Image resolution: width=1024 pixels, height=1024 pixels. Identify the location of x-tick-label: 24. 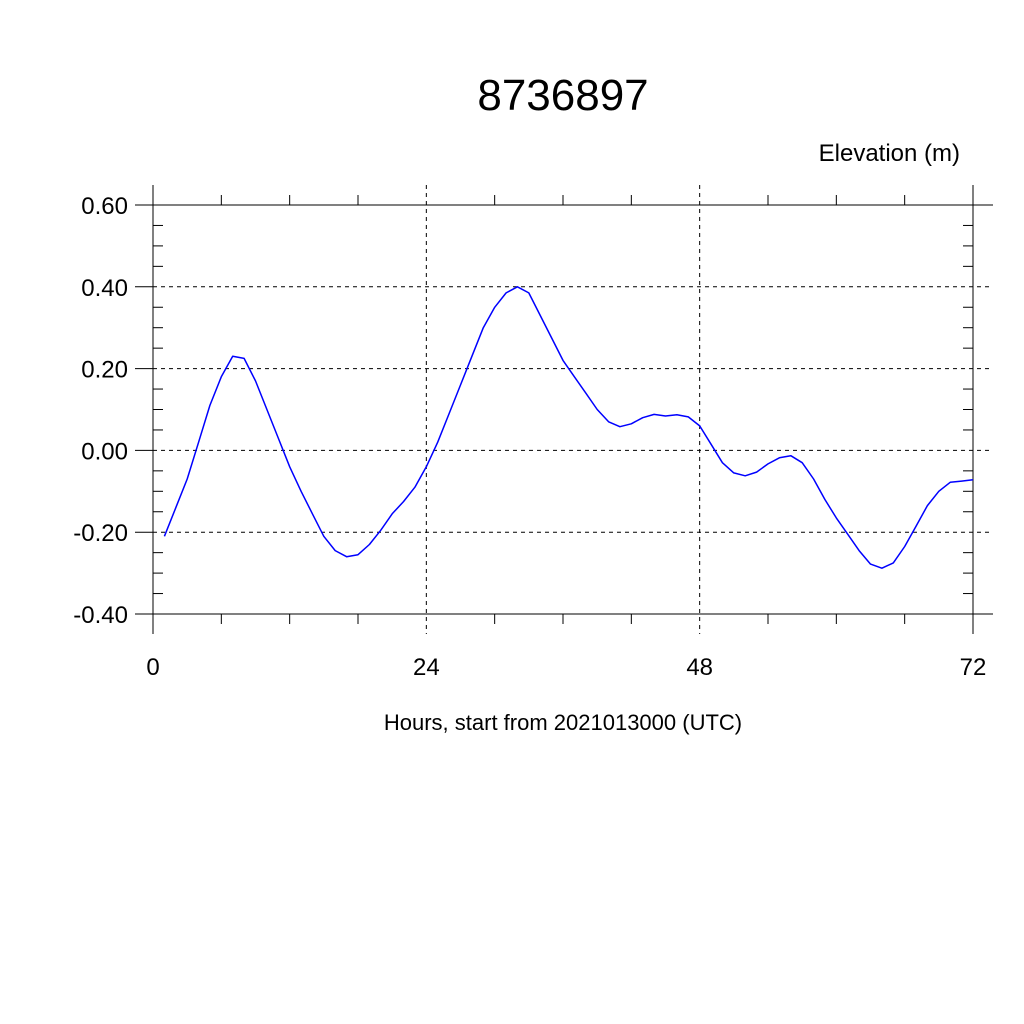
(426, 667).